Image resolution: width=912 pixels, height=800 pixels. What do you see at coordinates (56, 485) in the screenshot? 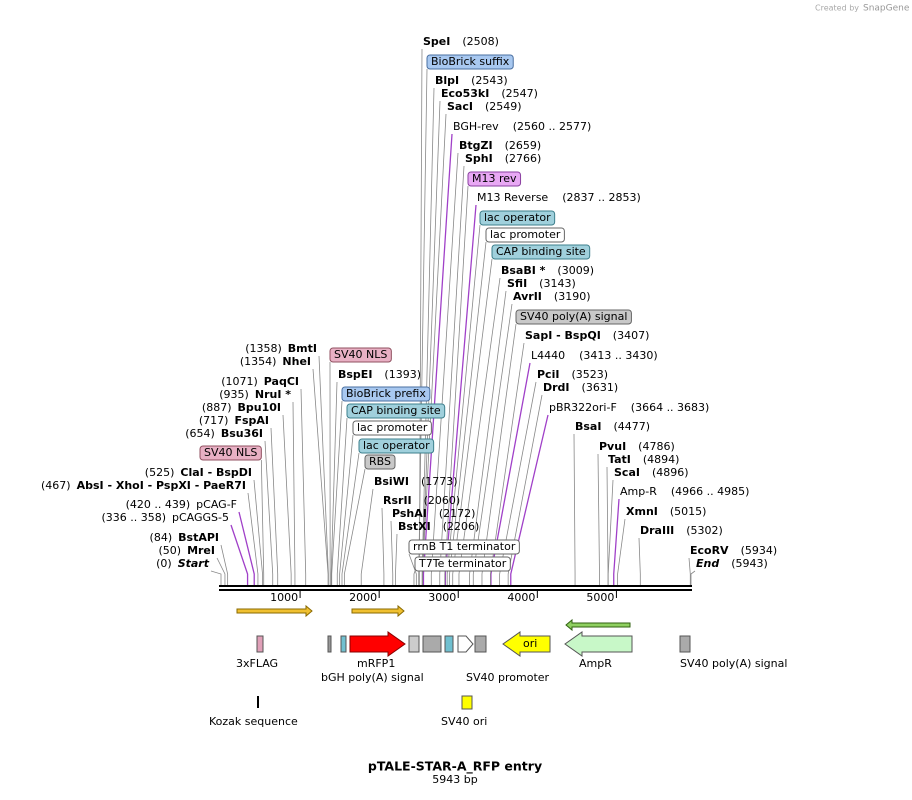
I see `site-position: (467)` at bounding box center [56, 485].